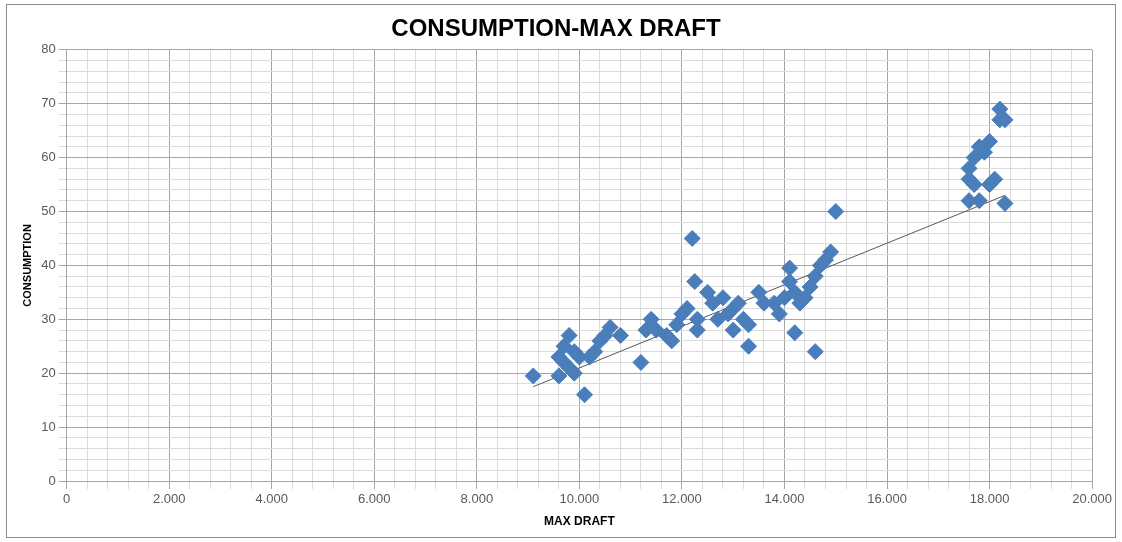 This screenshot has height=542, width=1122. I want to click on y-tick-label: 0, so click(52, 480).